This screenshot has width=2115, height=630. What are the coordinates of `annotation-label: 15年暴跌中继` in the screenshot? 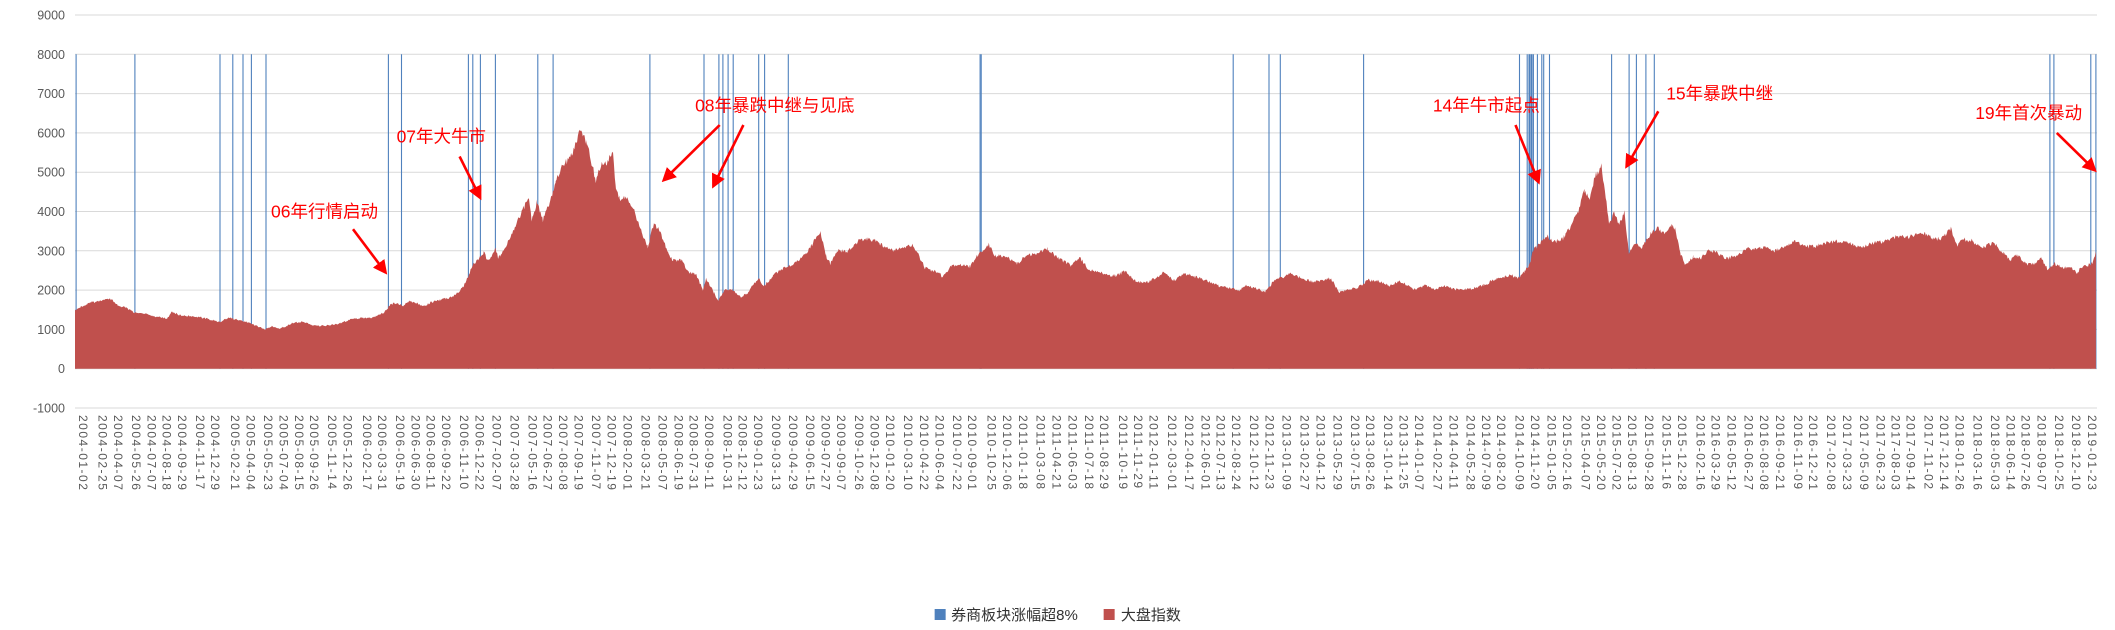 It's located at (1719, 94).